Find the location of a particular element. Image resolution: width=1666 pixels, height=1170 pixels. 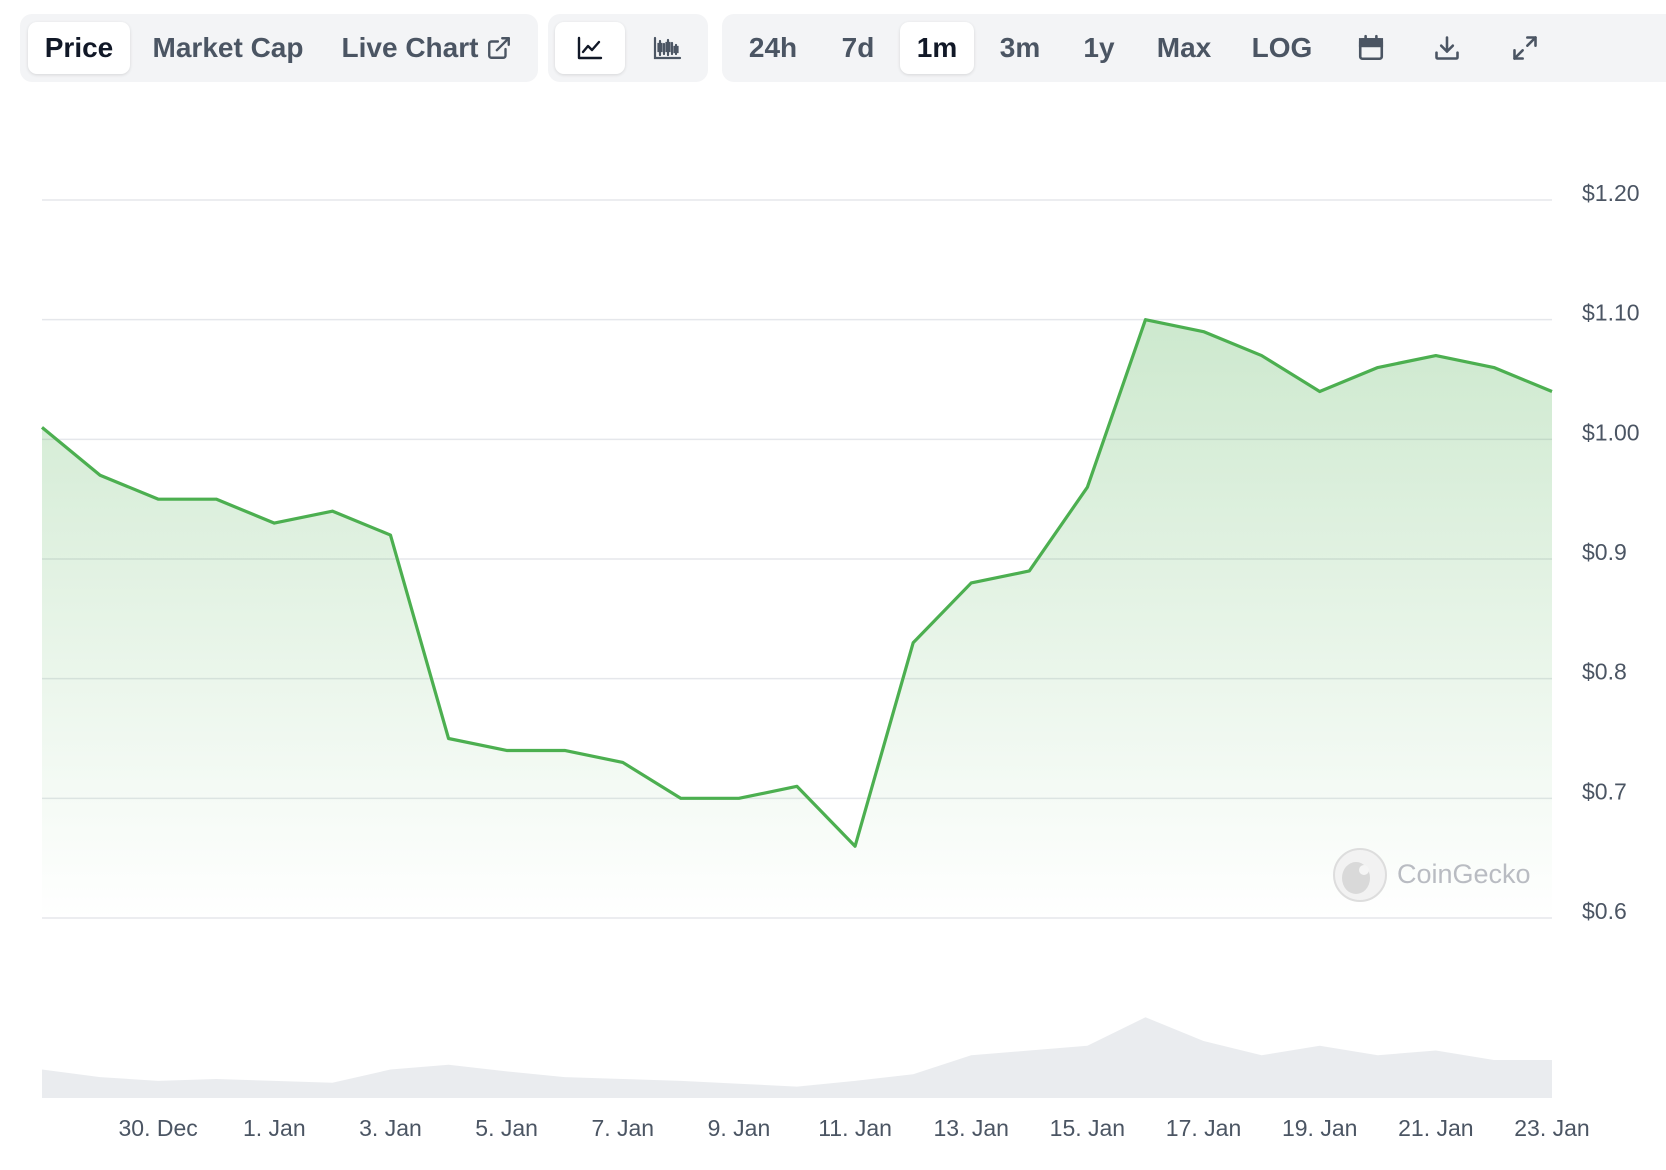

x-tick-label: 17. Jan is located at coordinates (1203, 1128).